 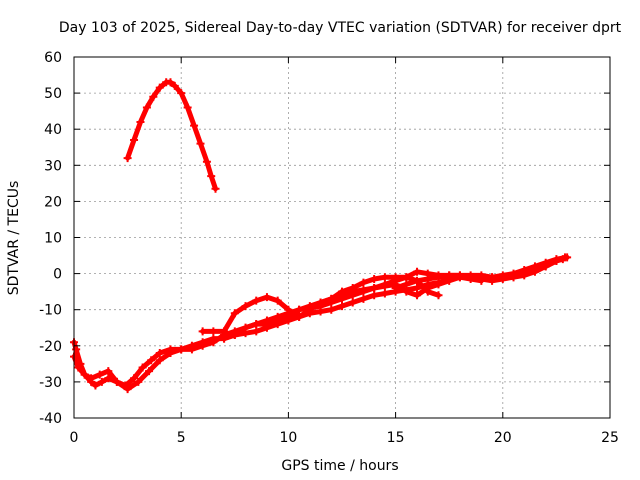 I want to click on y-axis-label: SDTVAR / TECUs, so click(x=14, y=238).